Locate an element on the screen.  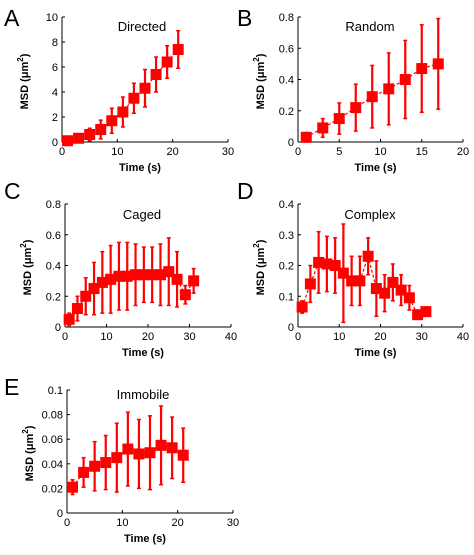
panel-letter: E is located at coordinates (11, 387).